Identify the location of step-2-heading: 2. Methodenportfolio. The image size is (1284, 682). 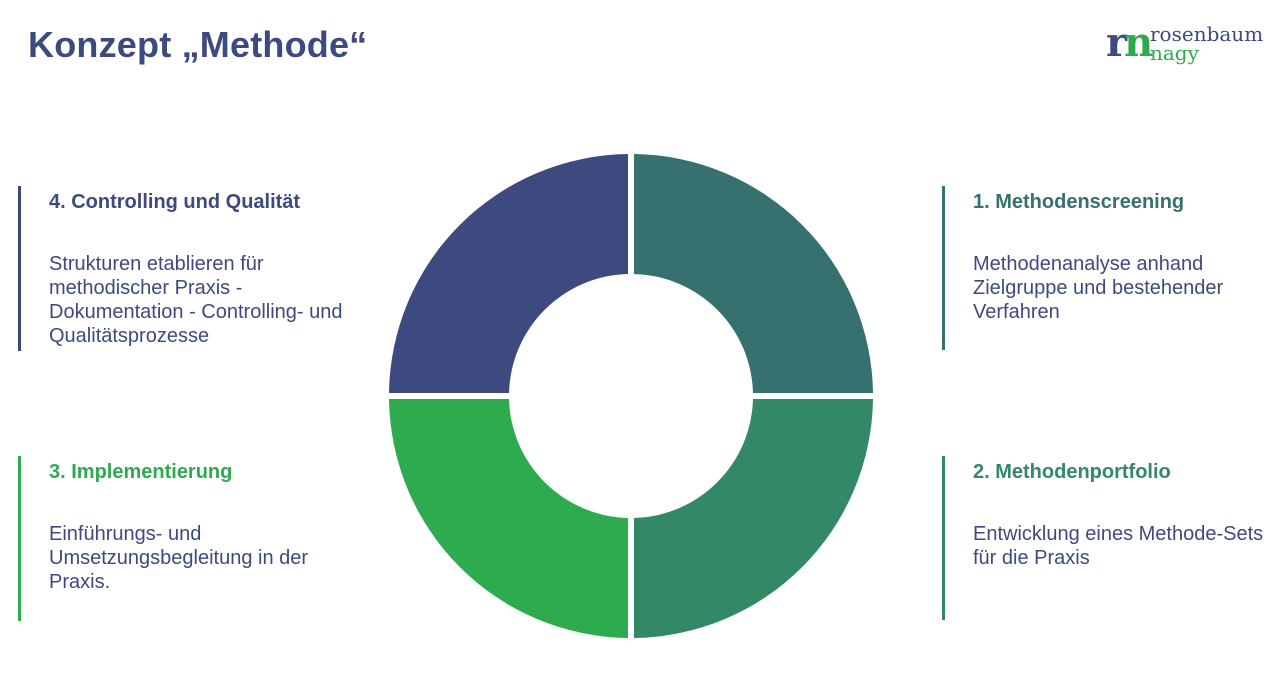
(1072, 472).